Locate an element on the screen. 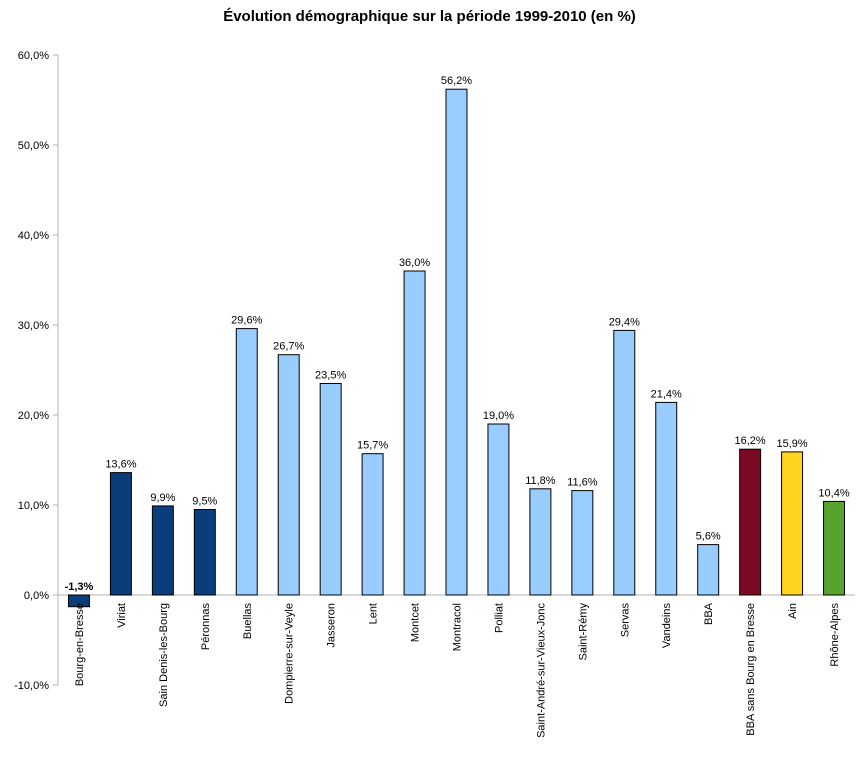  category-label: Montracol is located at coordinates (458, 627).